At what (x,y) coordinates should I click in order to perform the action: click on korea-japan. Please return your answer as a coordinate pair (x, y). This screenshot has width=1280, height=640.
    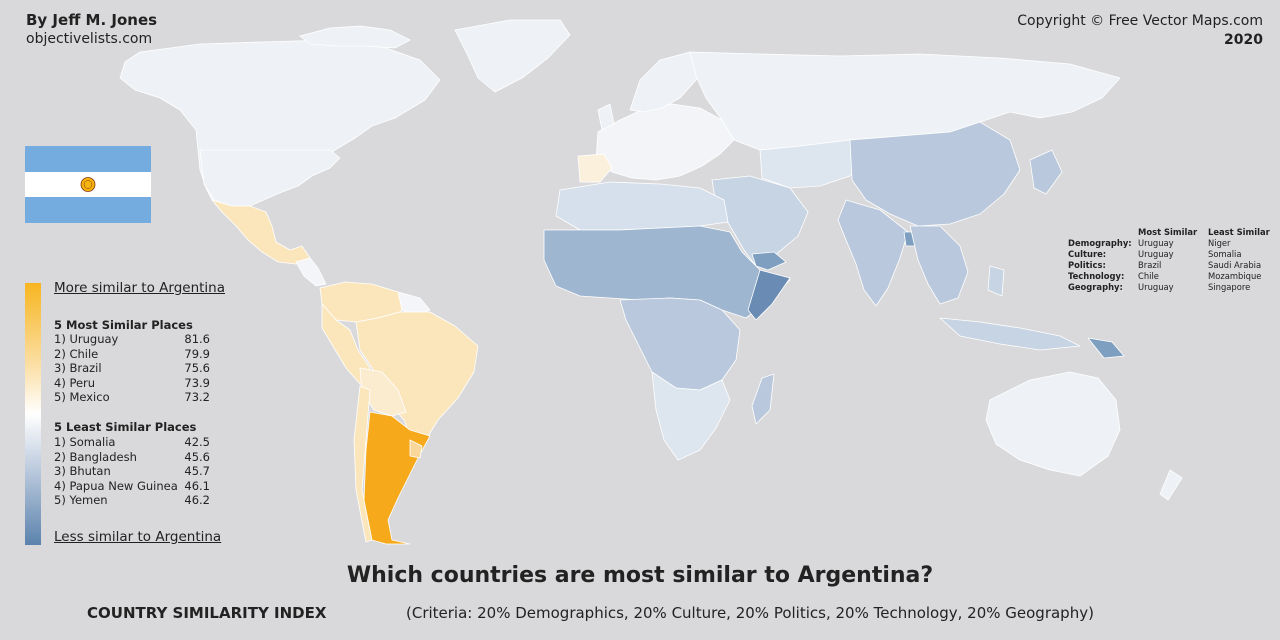
    Looking at the image, I should click on (1046, 172).